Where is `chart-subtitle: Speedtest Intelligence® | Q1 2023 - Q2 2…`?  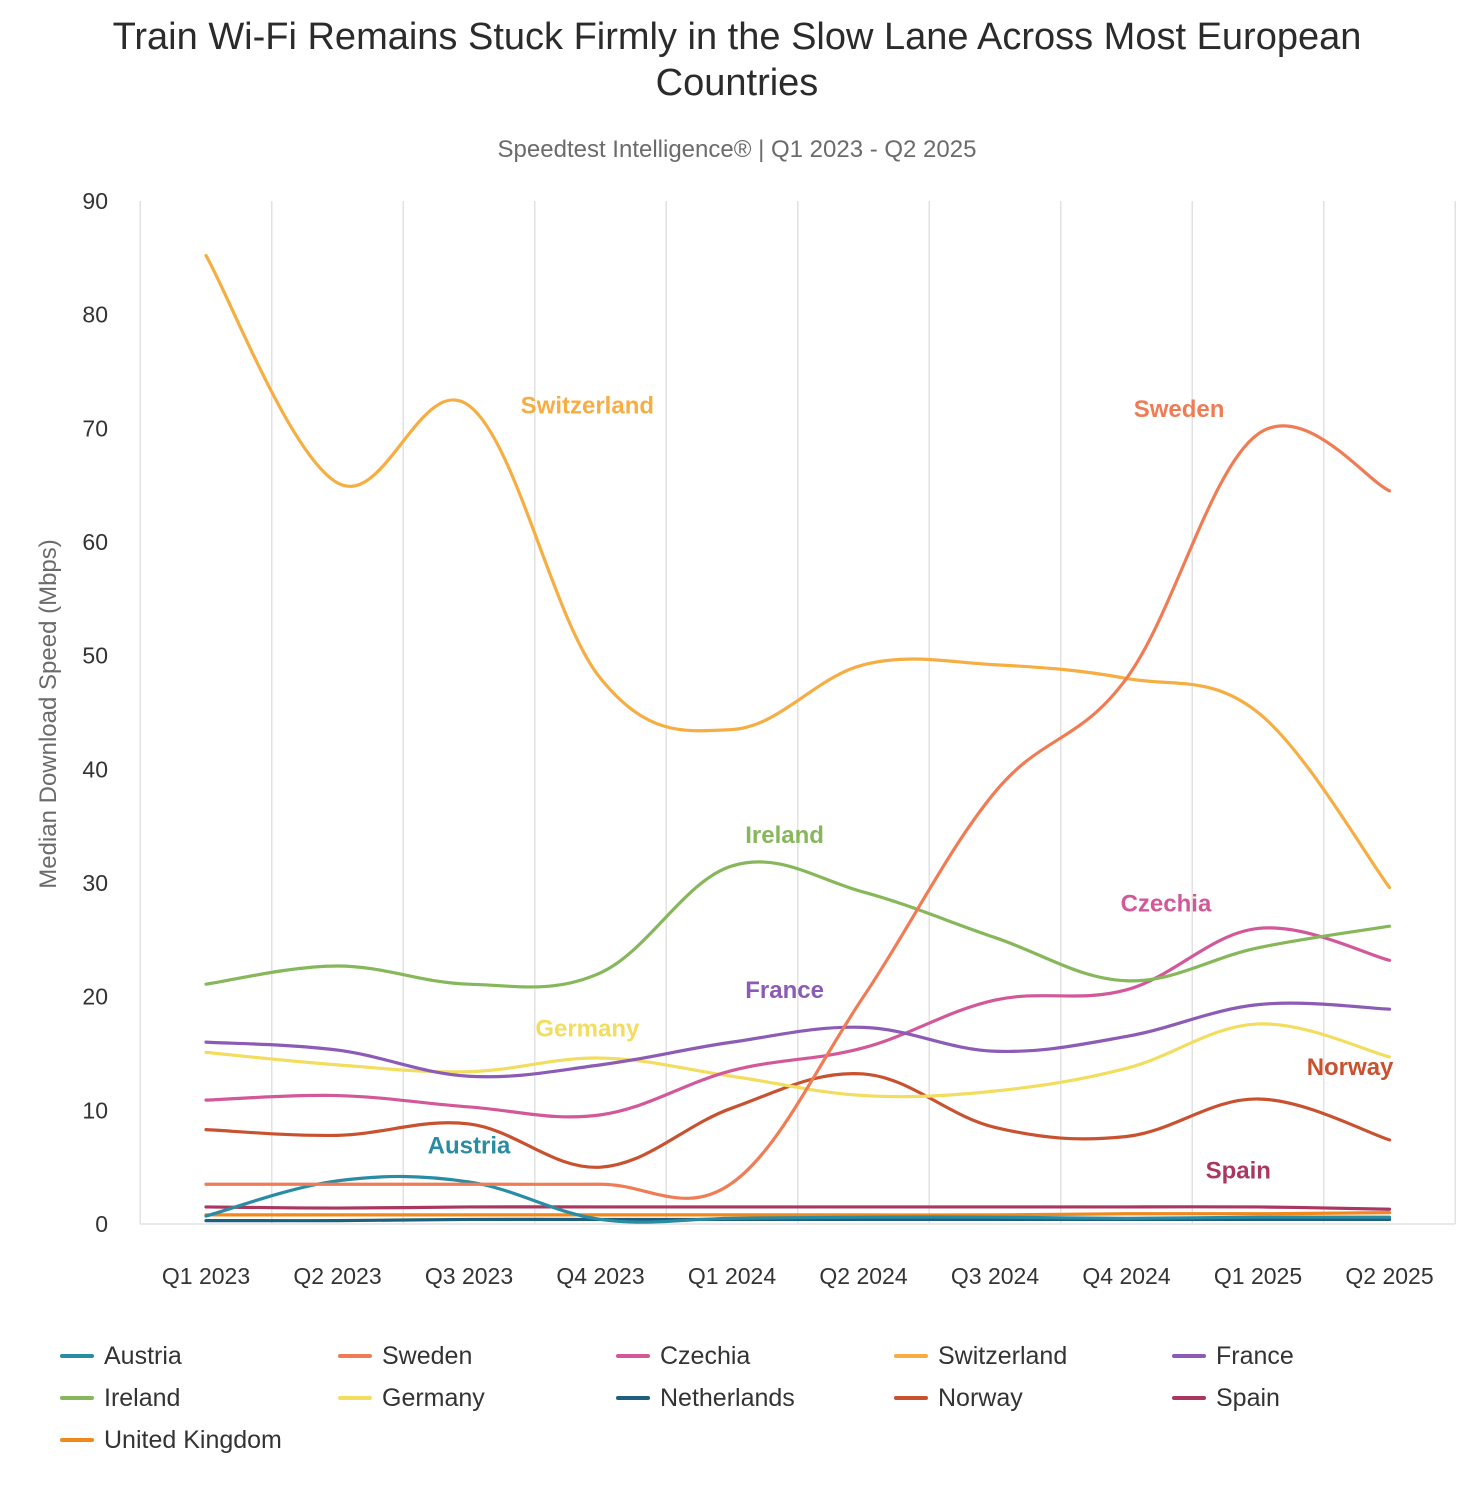 chart-subtitle: Speedtest Intelligence® | Q1 2023 - Q2 2… is located at coordinates (737, 149).